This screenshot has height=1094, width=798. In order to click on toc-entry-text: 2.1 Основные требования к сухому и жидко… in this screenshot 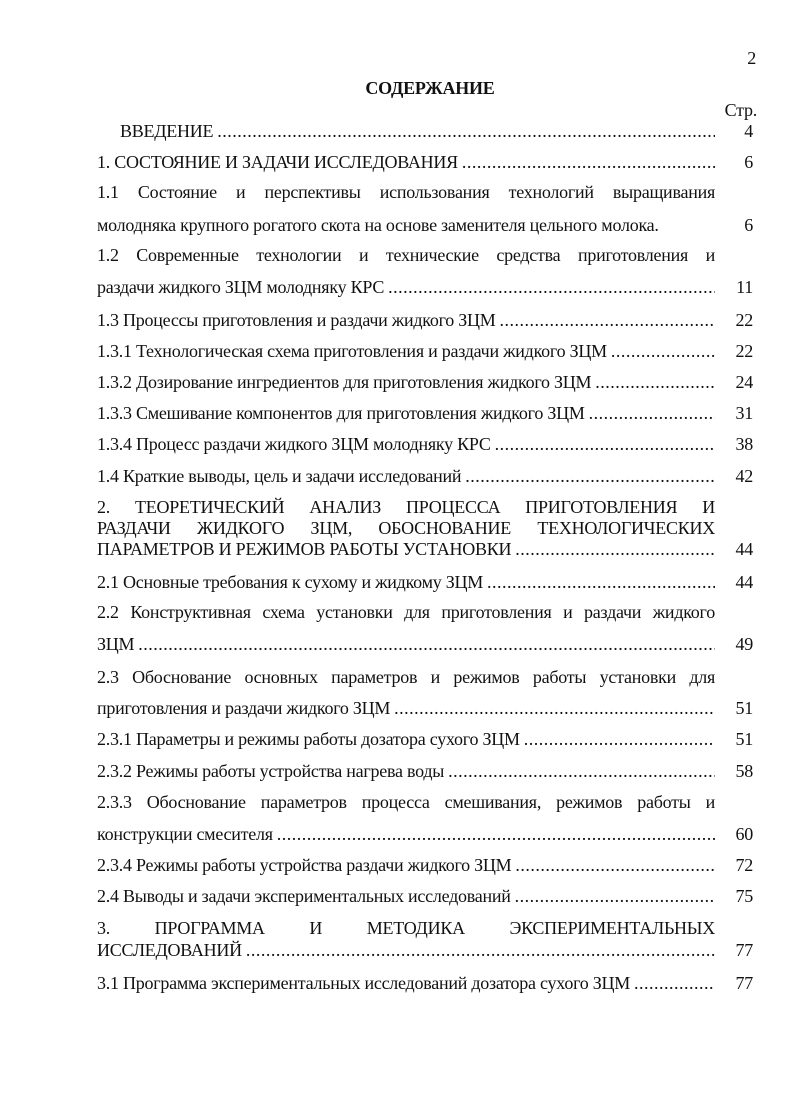, I will do `click(290, 582)`.